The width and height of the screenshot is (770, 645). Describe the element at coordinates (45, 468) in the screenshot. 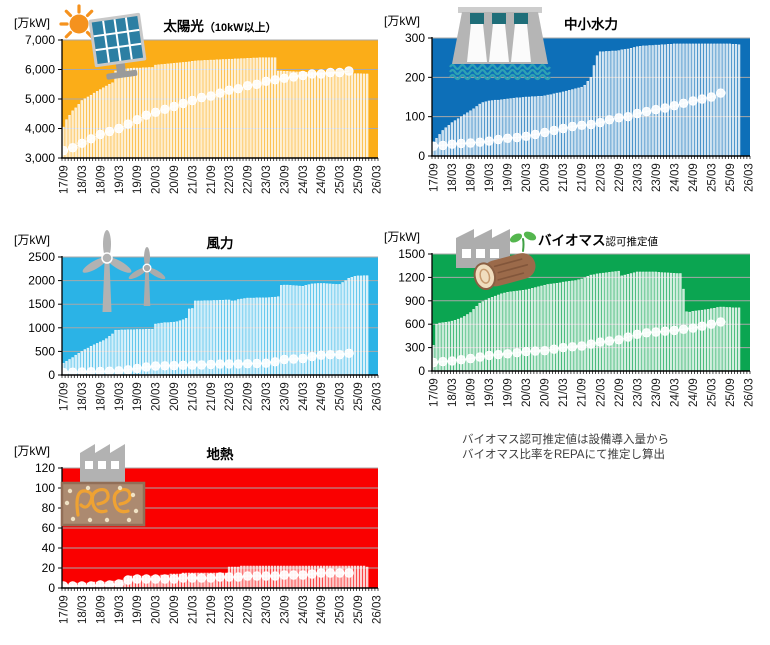

I see `svg-text: 120` at that location.